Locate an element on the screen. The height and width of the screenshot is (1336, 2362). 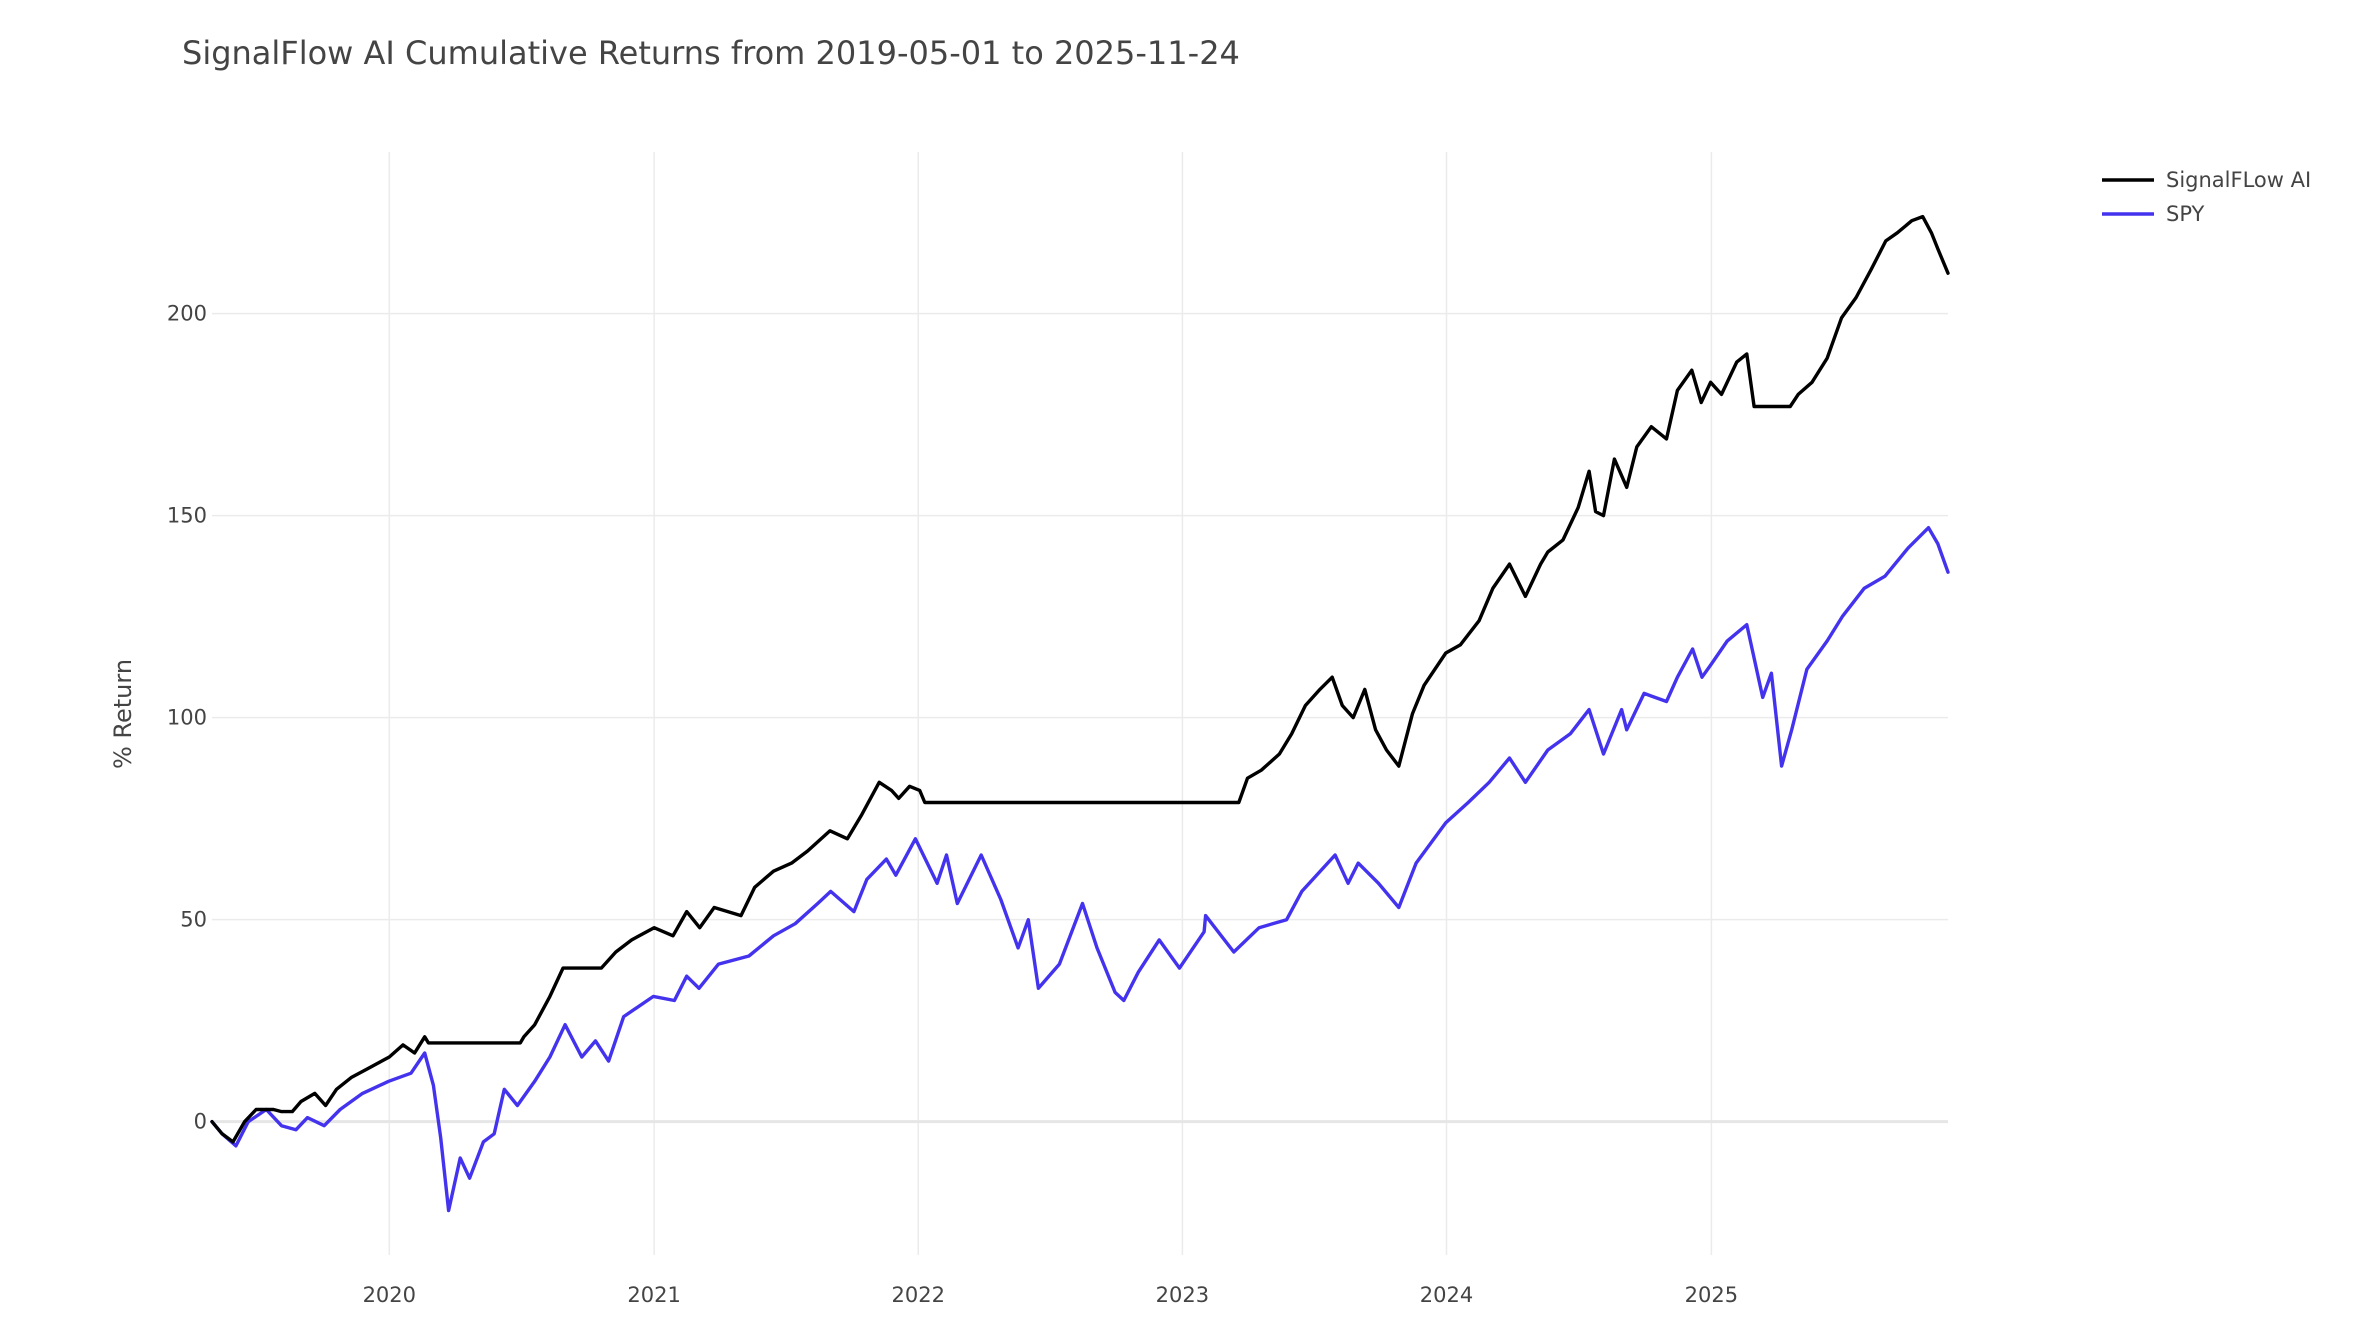
y-tick-label-150: 150 is located at coordinates (187, 516).